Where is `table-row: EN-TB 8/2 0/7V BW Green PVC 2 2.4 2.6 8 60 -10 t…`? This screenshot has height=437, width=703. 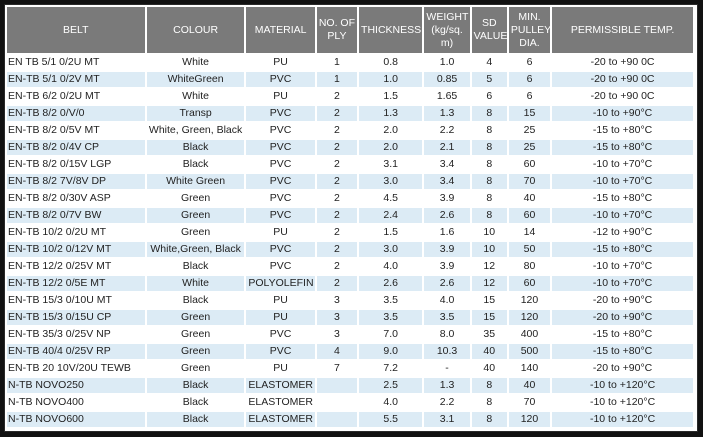 table-row: EN-TB 8/2 0/7V BW Green PVC 2 2.4 2.6 8 60 -10 t… is located at coordinates (350, 215).